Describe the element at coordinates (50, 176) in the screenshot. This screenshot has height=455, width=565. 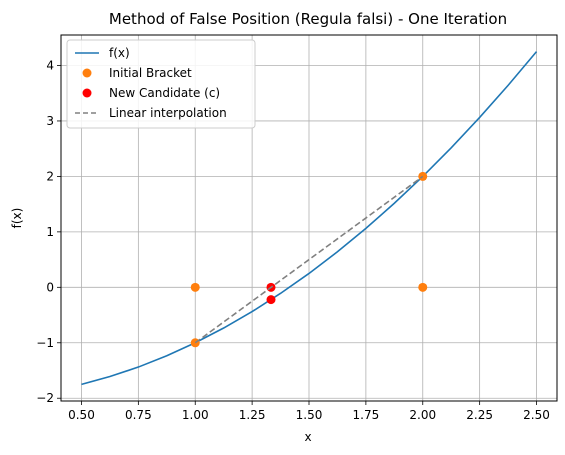
I see `y-tick-label: 2` at that location.